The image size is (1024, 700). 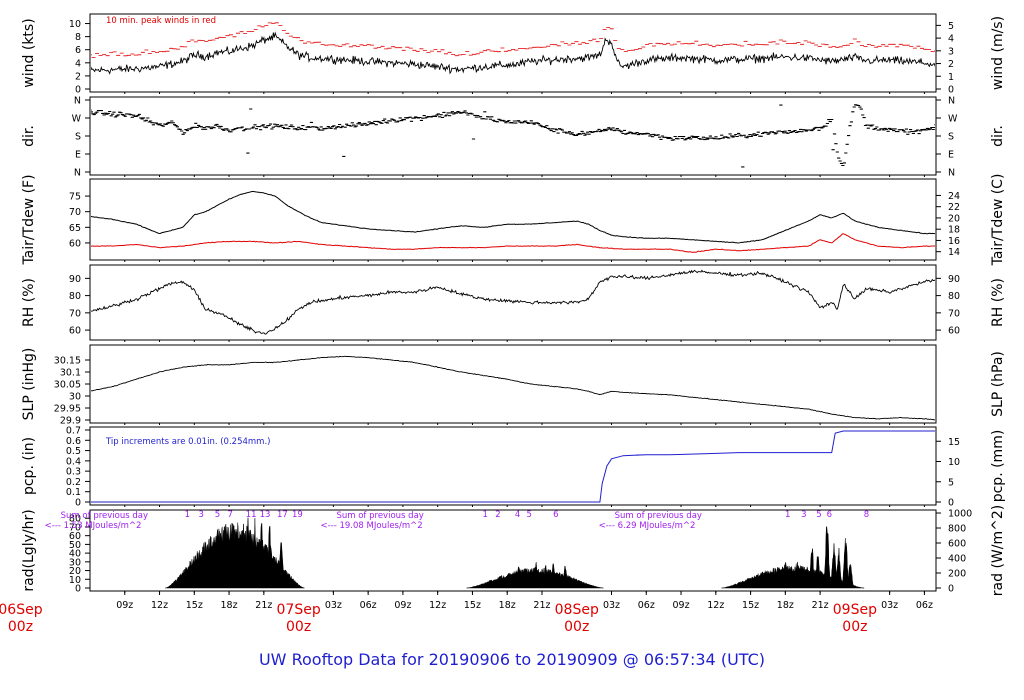 I want to click on day-sum-value: <--- 1.53 MJoules/m^2, so click(x=93, y=526).